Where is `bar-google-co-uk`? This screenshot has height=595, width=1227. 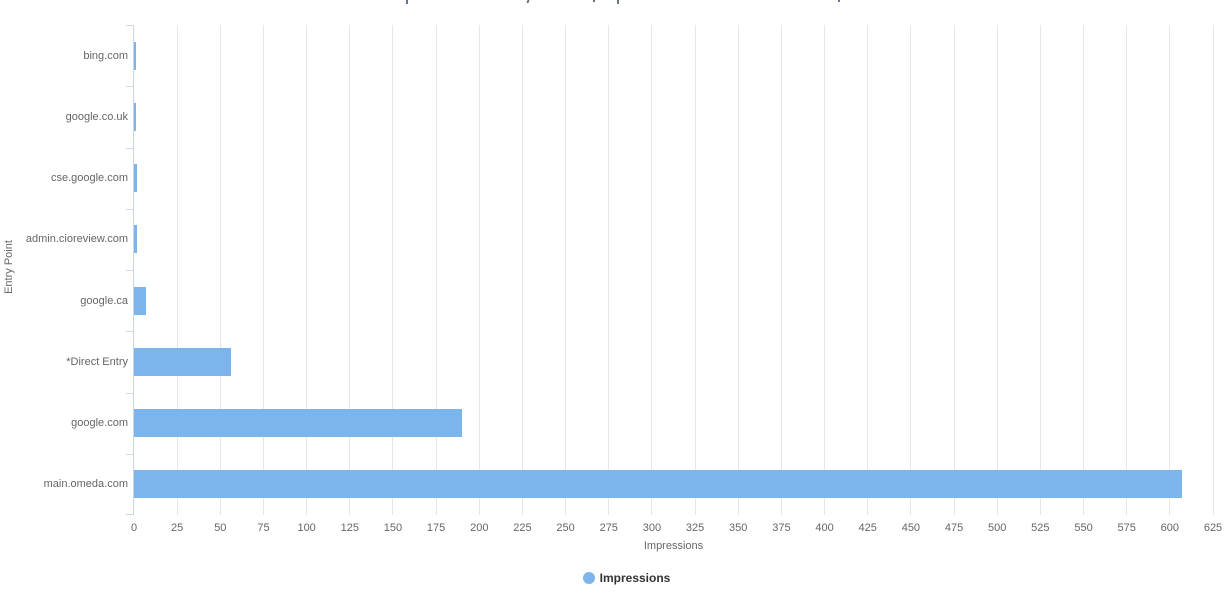 bar-google-co-uk is located at coordinates (135, 116).